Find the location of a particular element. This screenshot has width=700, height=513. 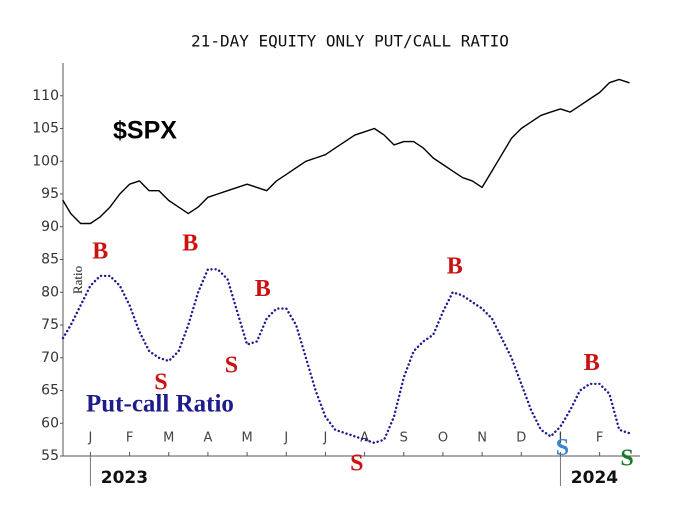

y-tick-label: 60 is located at coordinates (50, 423).